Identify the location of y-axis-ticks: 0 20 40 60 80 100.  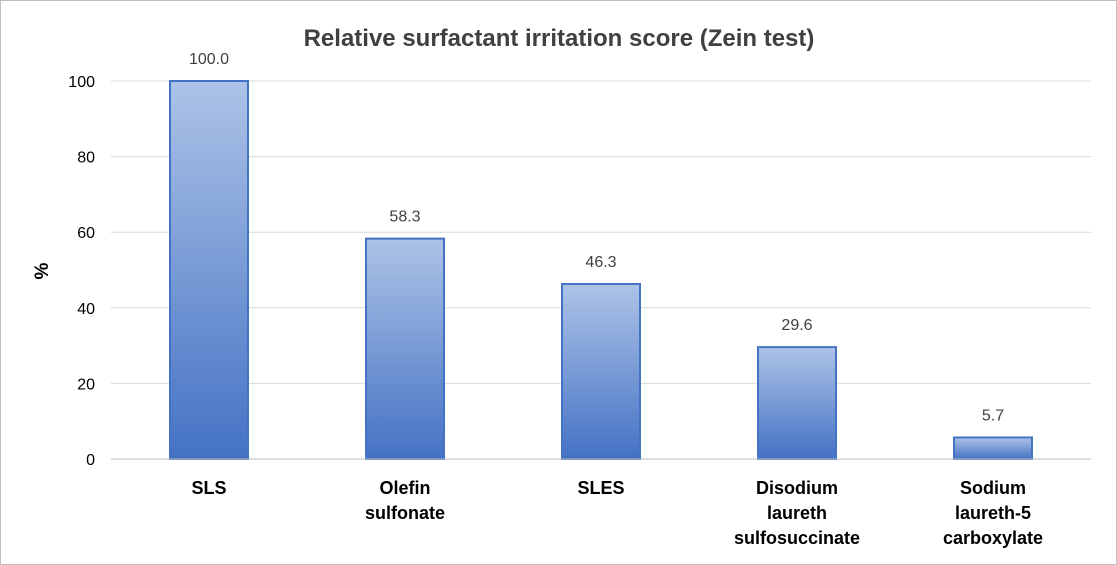
(81, 271).